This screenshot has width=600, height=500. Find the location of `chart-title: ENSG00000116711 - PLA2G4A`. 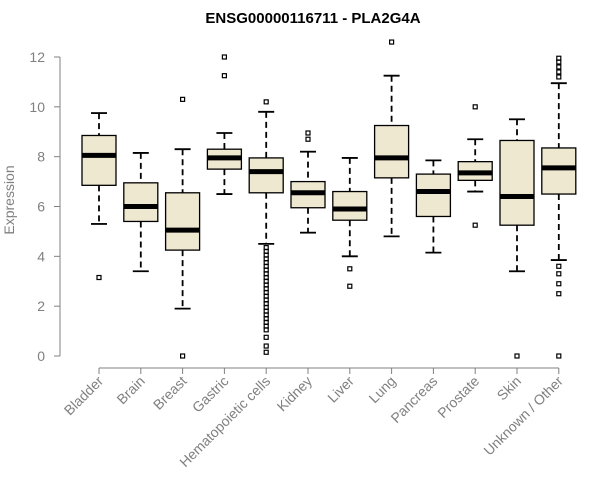

chart-title: ENSG00000116711 - PLA2G4A is located at coordinates (312, 18).